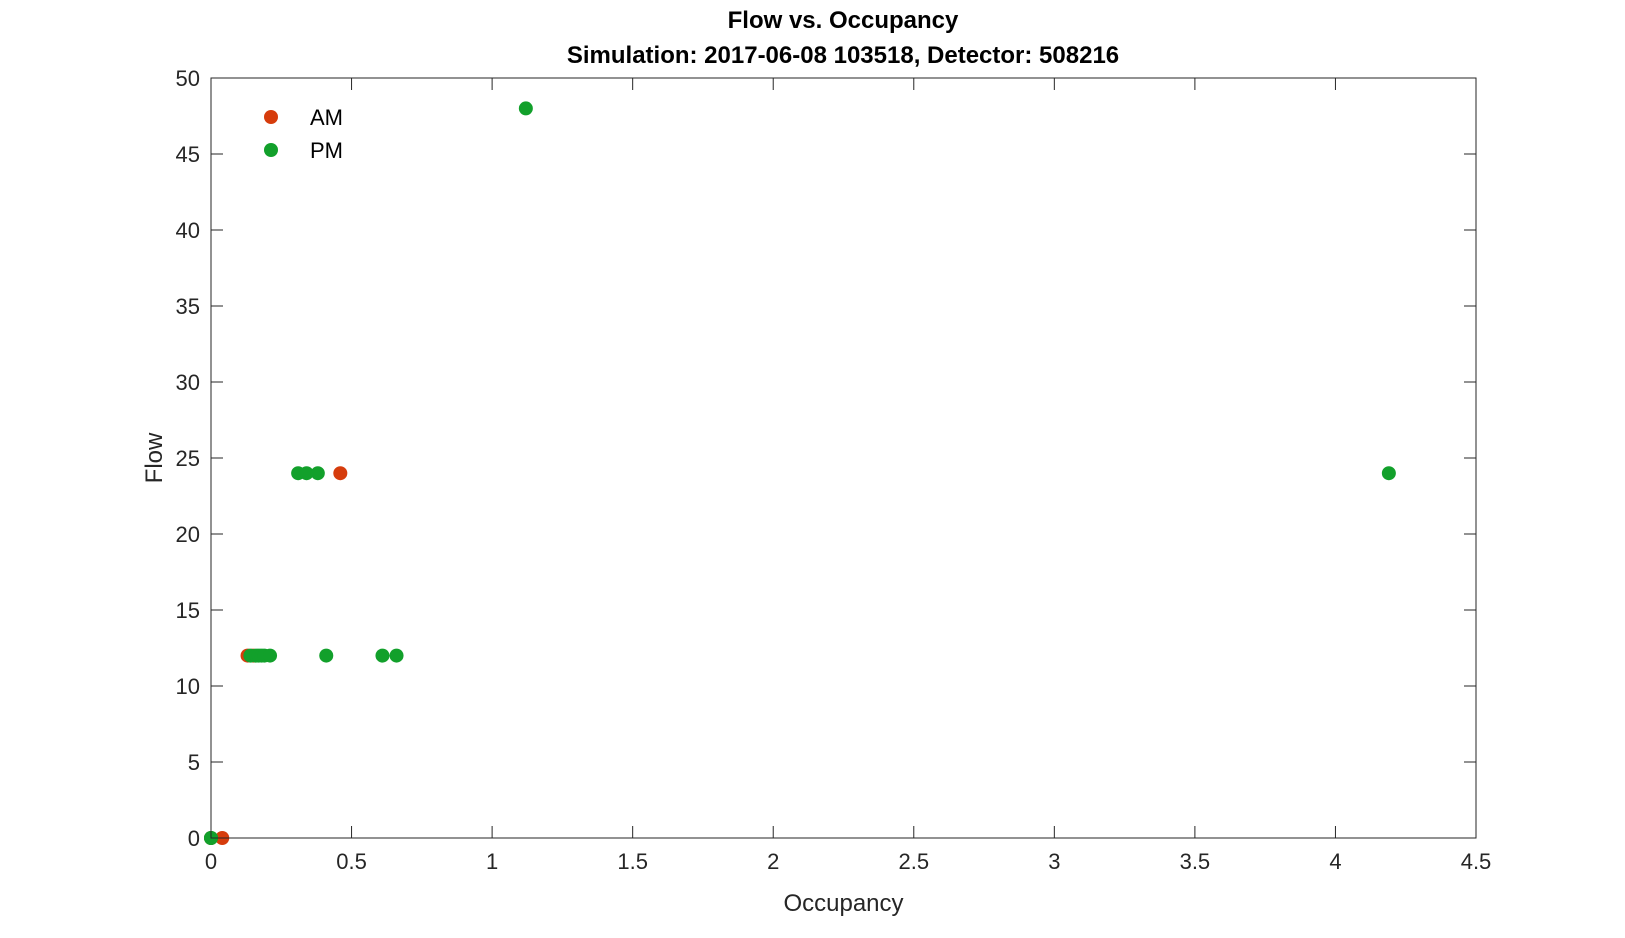  Describe the element at coordinates (271, 117) in the screenshot. I see `legend-marker-am` at that location.